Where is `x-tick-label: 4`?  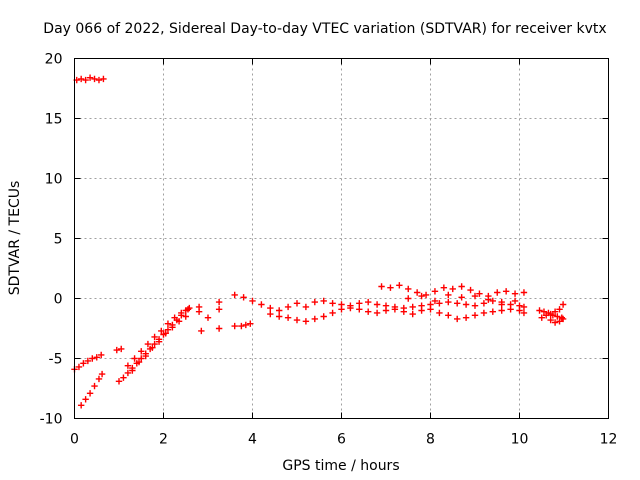
x-tick-label: 4 is located at coordinates (252, 440).